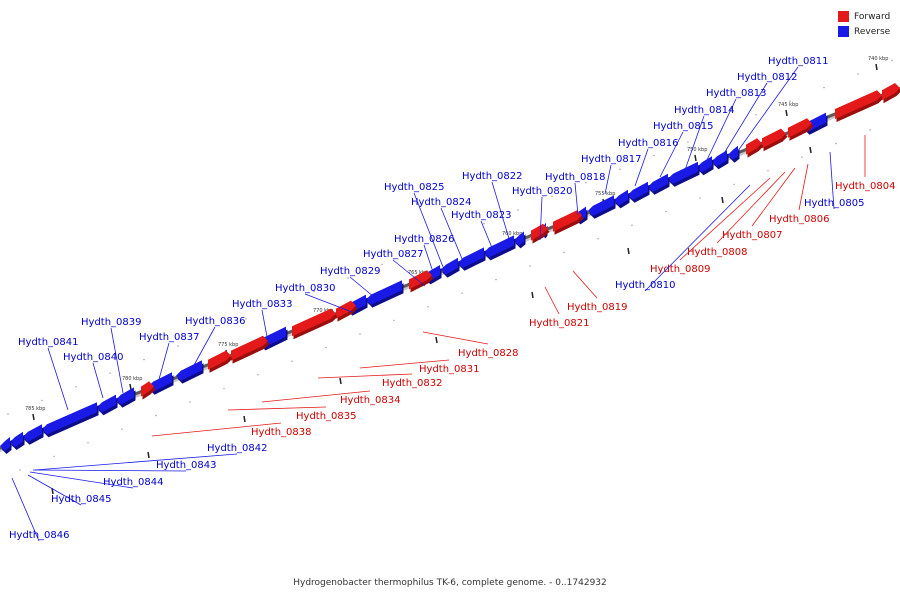 Image resolution: width=900 pixels, height=604 pixels. I want to click on gene-label-hydth_0831: Hydth_0831, so click(449, 369).